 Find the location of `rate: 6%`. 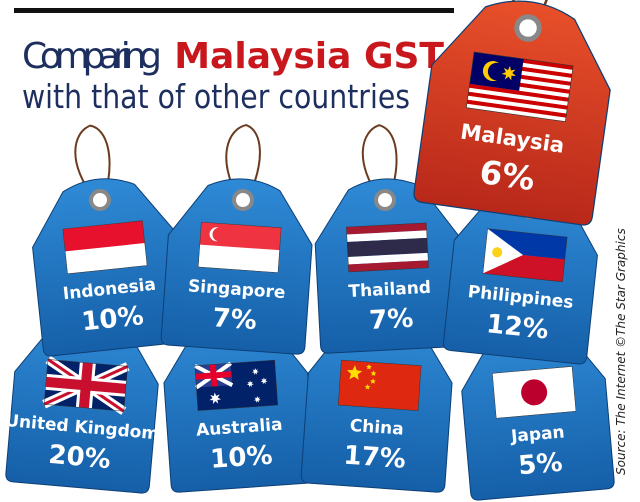

rate: 6% is located at coordinates (507, 175).